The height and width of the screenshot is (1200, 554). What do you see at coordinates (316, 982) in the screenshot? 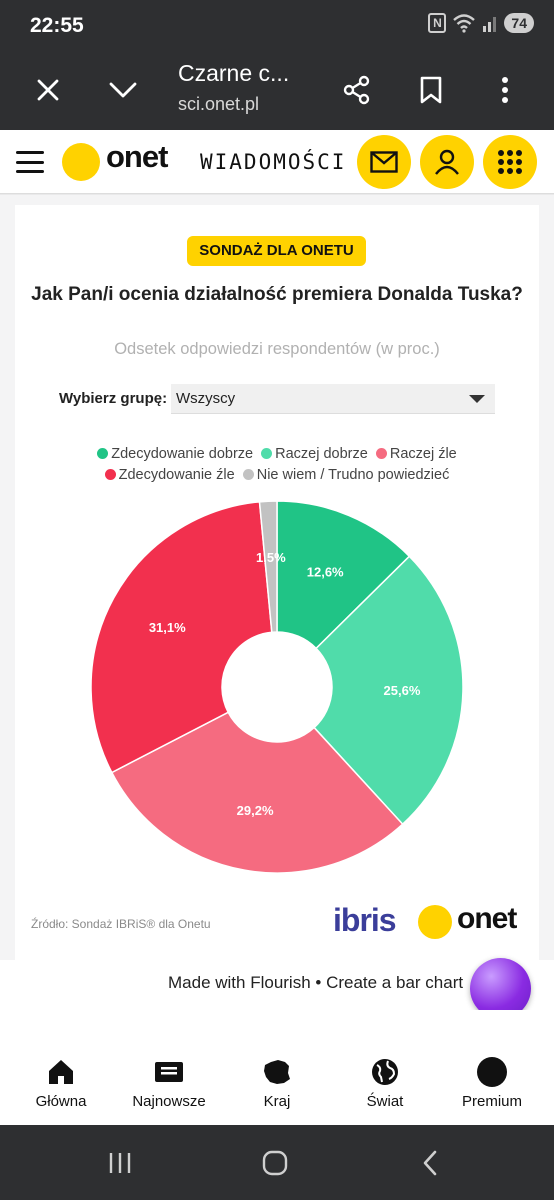
I see `flourish-credit: Made with Flourish • Create a bar chart` at bounding box center [316, 982].